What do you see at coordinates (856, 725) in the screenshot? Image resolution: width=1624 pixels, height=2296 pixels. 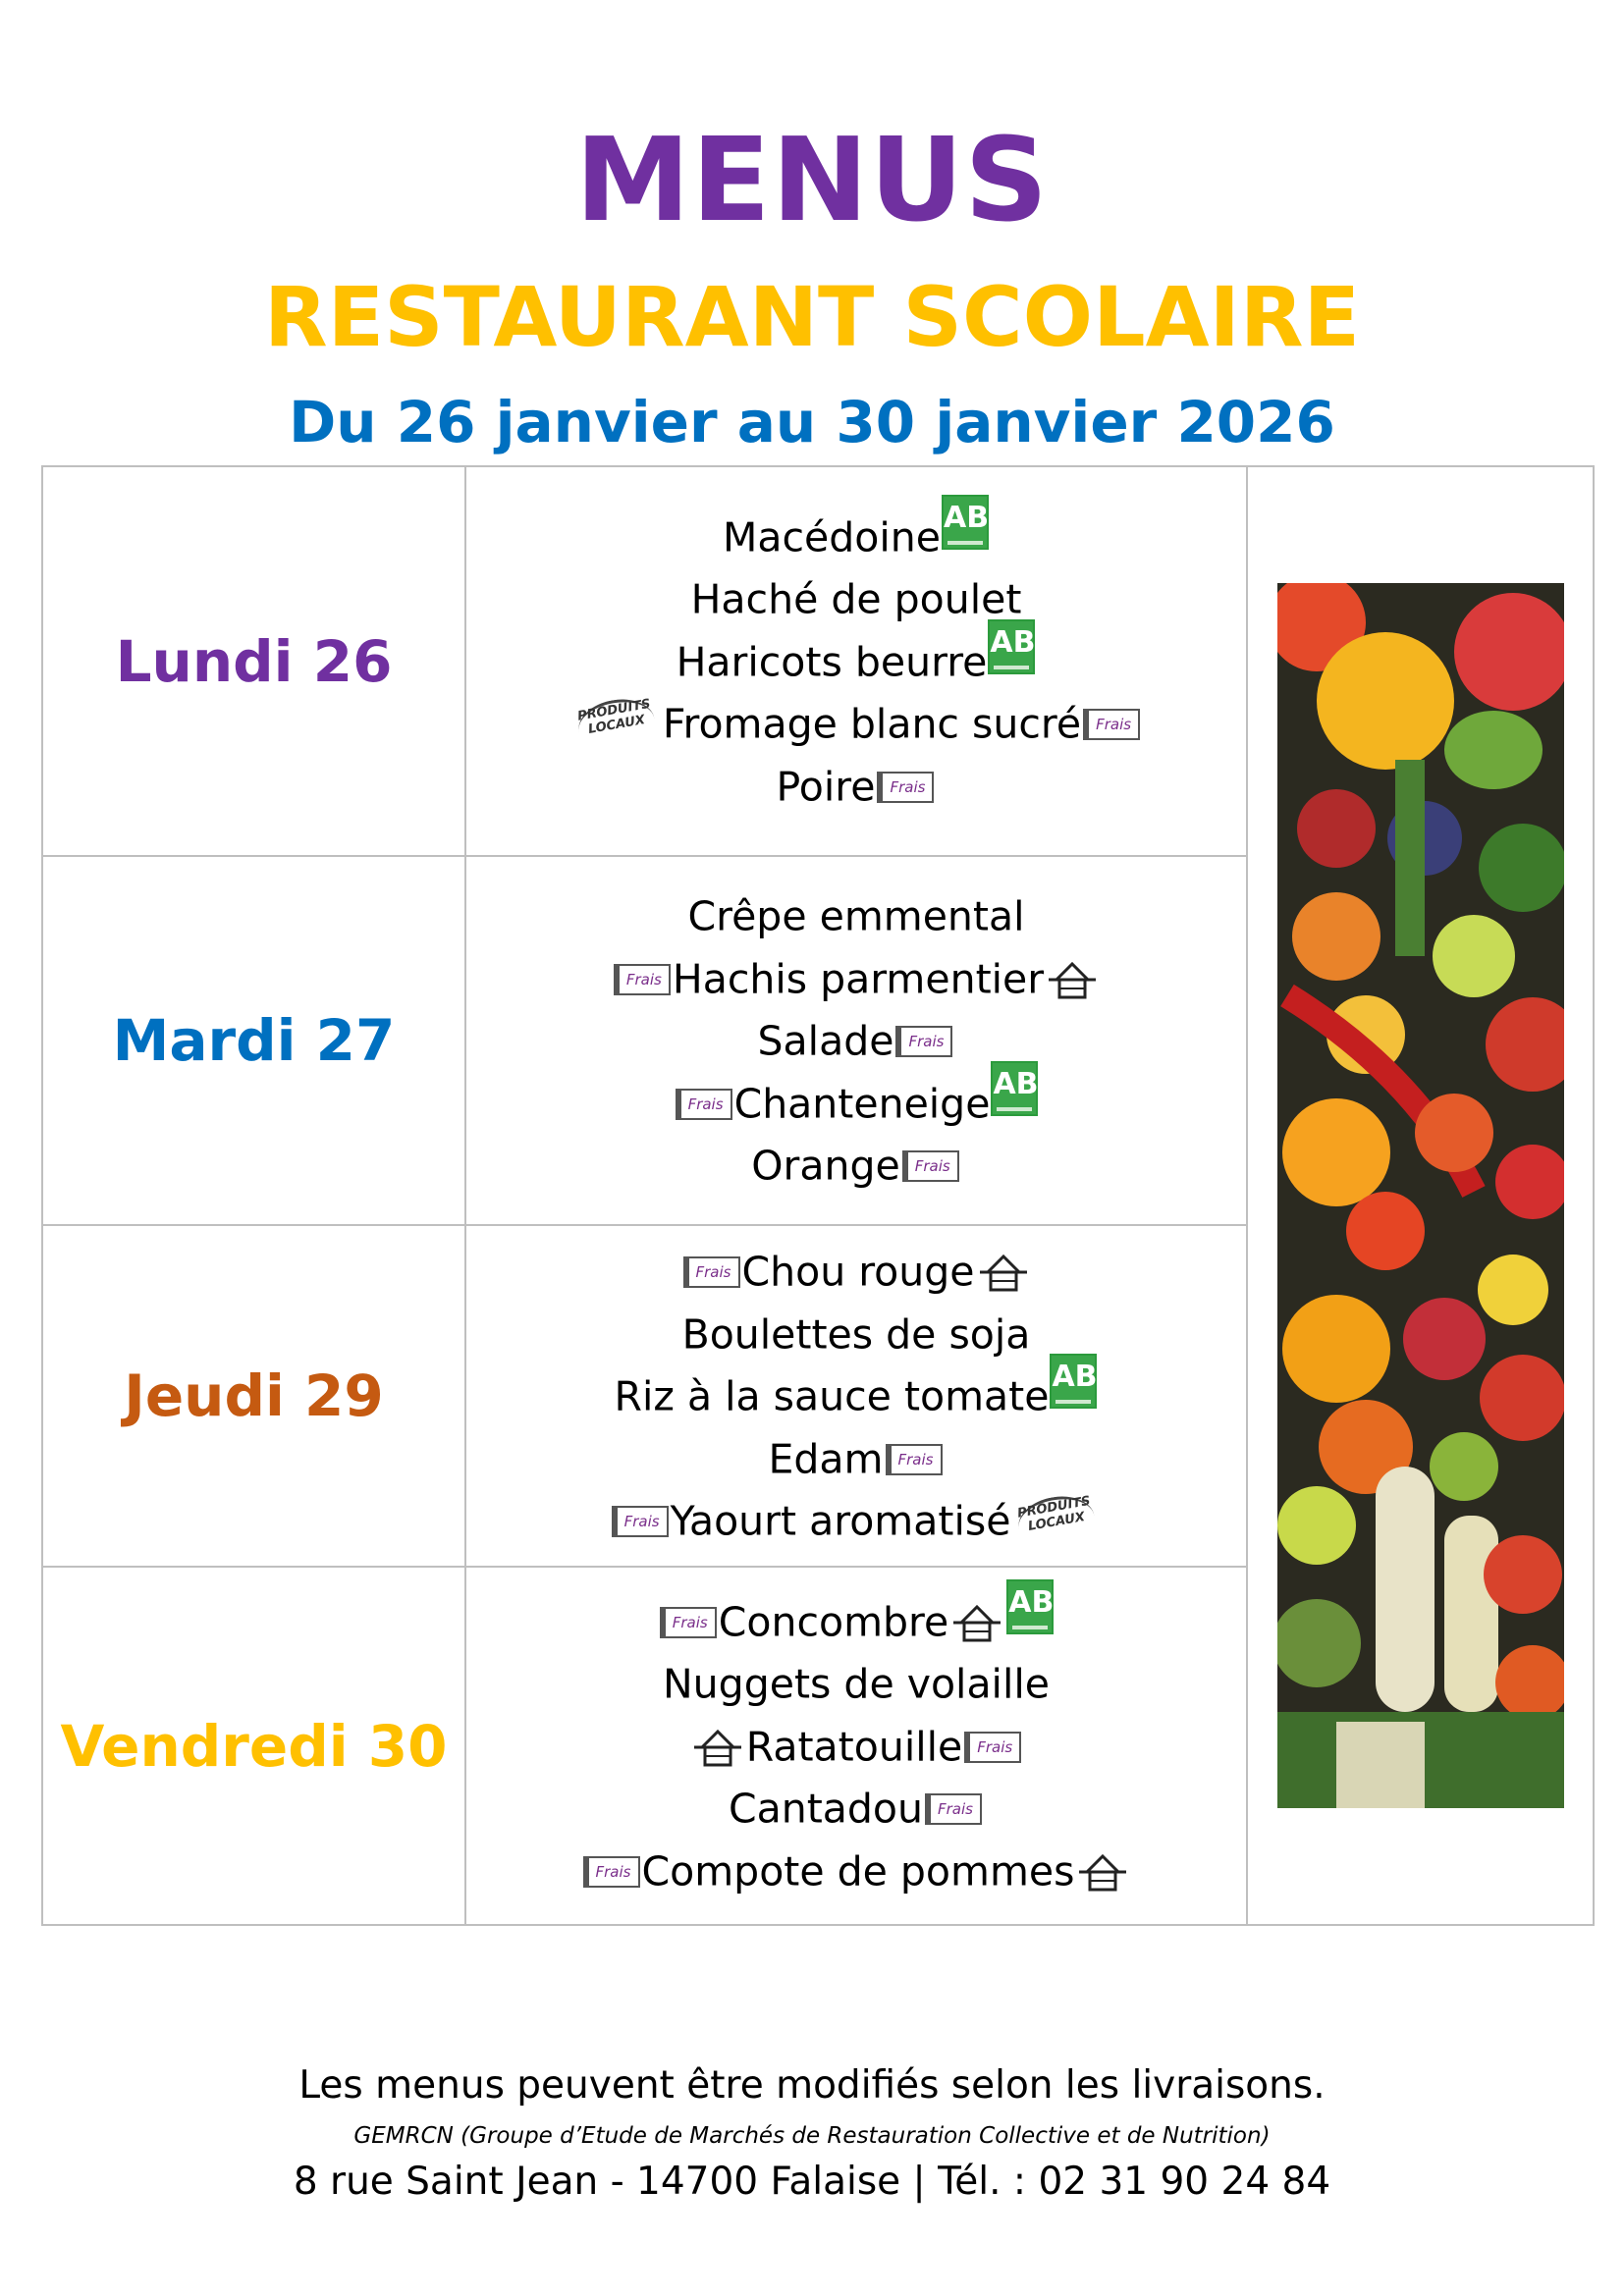 I see `menu-item: PRODUITS LOCAUX Fromage blanc sucré Frais` at bounding box center [856, 725].